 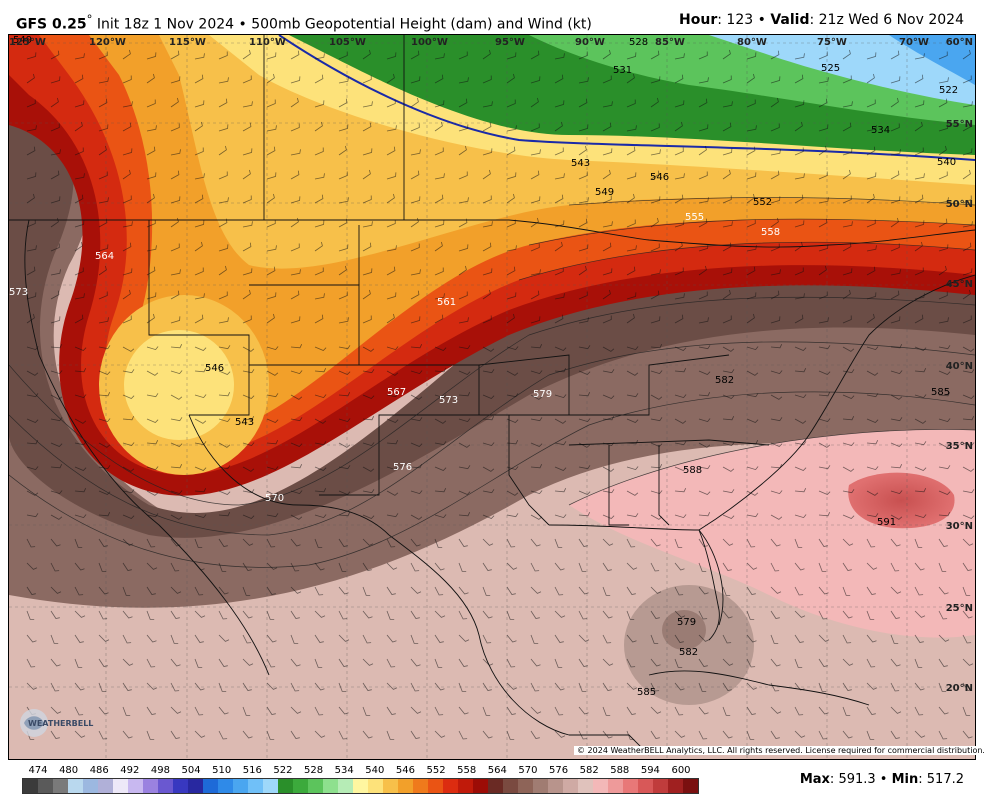 What do you see at coordinates (99, 770) in the screenshot?
I see `legend-value-label: 486` at bounding box center [99, 770].